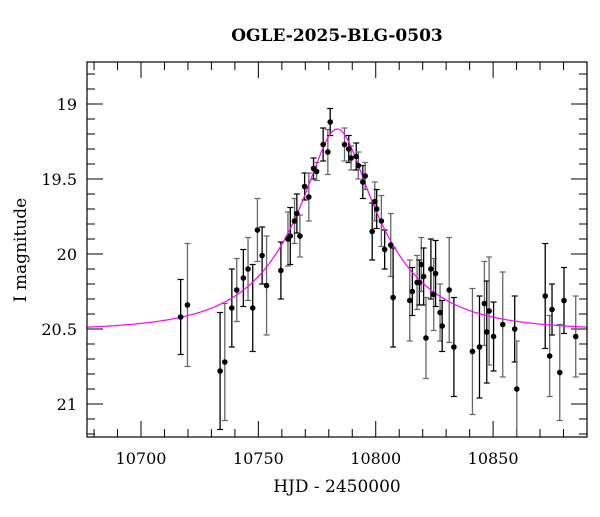 Image resolution: width=600 pixels, height=517 pixels. What do you see at coordinates (59, 179) in the screenshot?
I see `y-tick-label: 19.5` at bounding box center [59, 179].